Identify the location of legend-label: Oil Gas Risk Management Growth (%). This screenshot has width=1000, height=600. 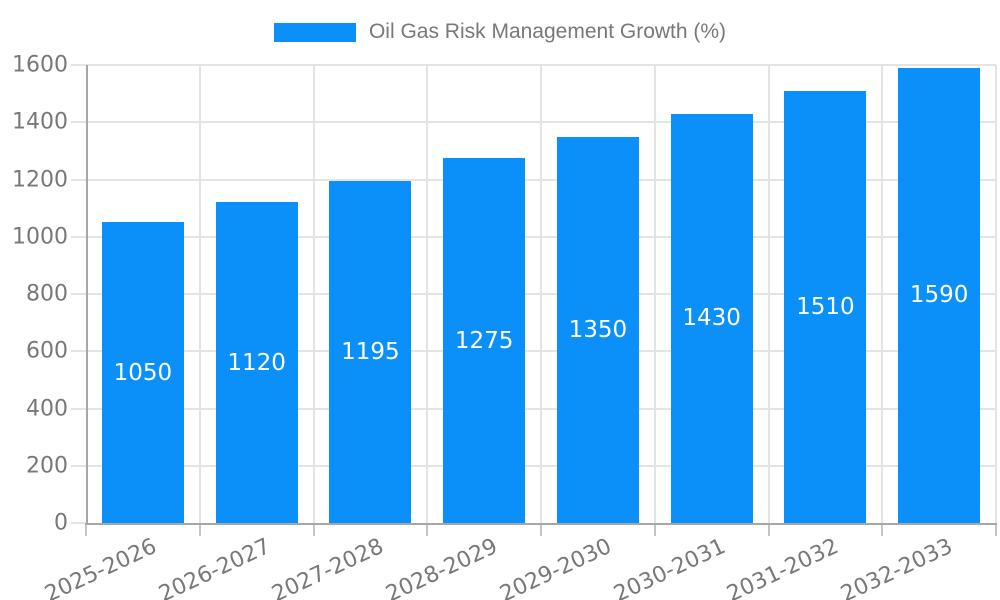
(547, 31).